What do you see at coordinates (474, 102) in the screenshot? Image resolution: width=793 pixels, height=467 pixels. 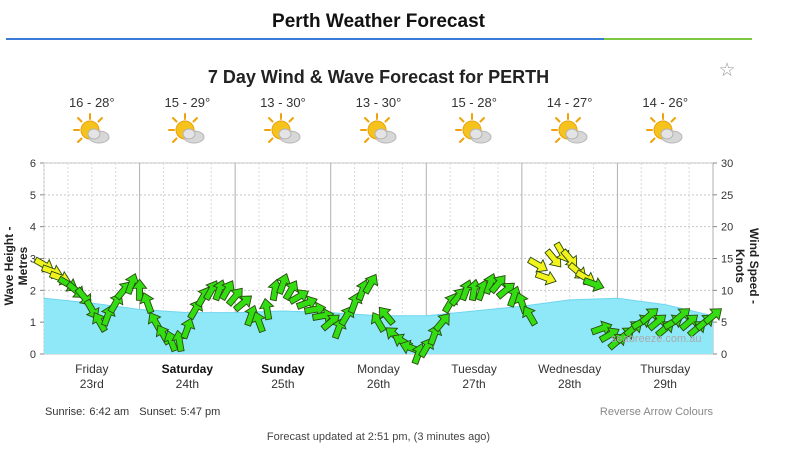 I see `temperature-range: 15 - 28°` at bounding box center [474, 102].